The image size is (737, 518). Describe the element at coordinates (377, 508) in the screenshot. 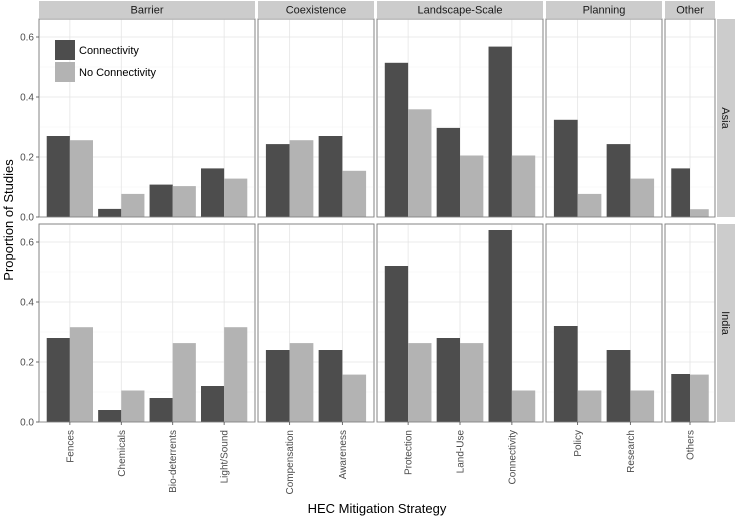

I see `x-axis-title: HEC Mitigation Strategy` at that location.